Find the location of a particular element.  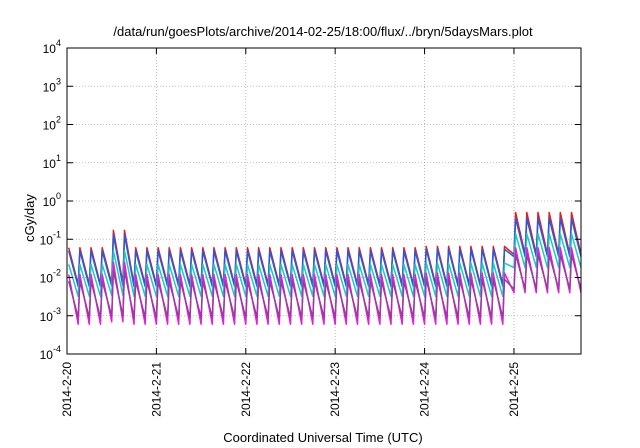

x-tick-label: 2014-2-21 is located at coordinates (156, 389).